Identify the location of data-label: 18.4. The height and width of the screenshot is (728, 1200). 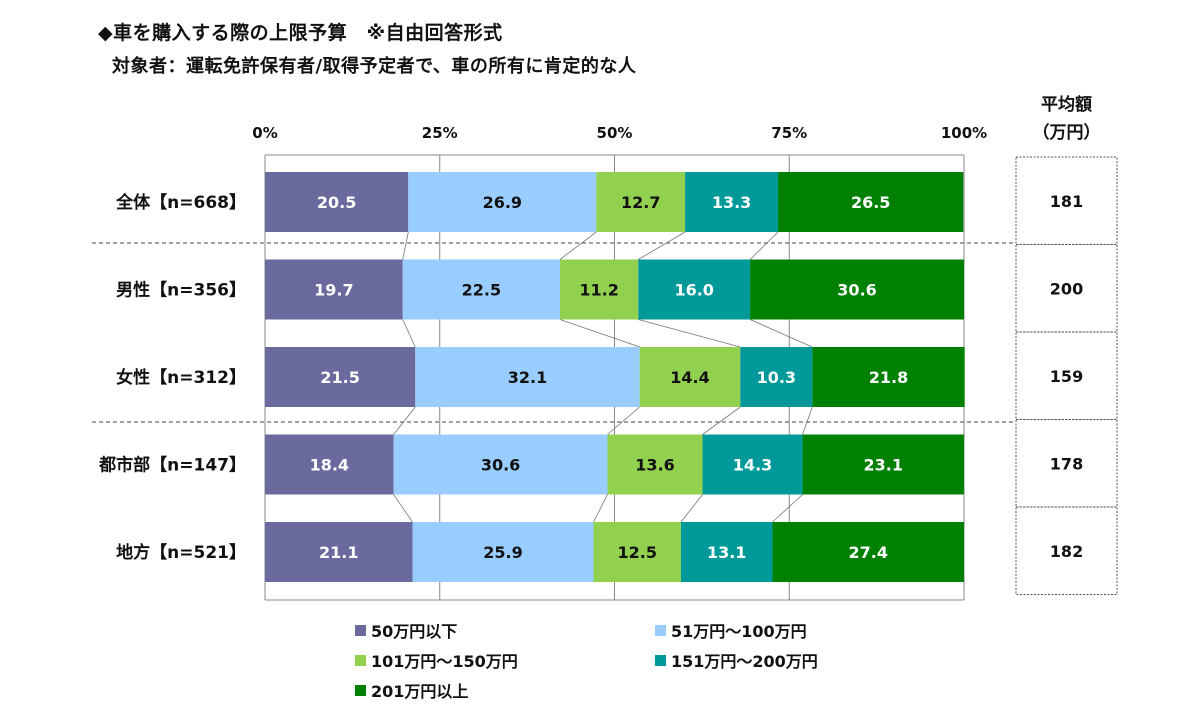
(329, 465).